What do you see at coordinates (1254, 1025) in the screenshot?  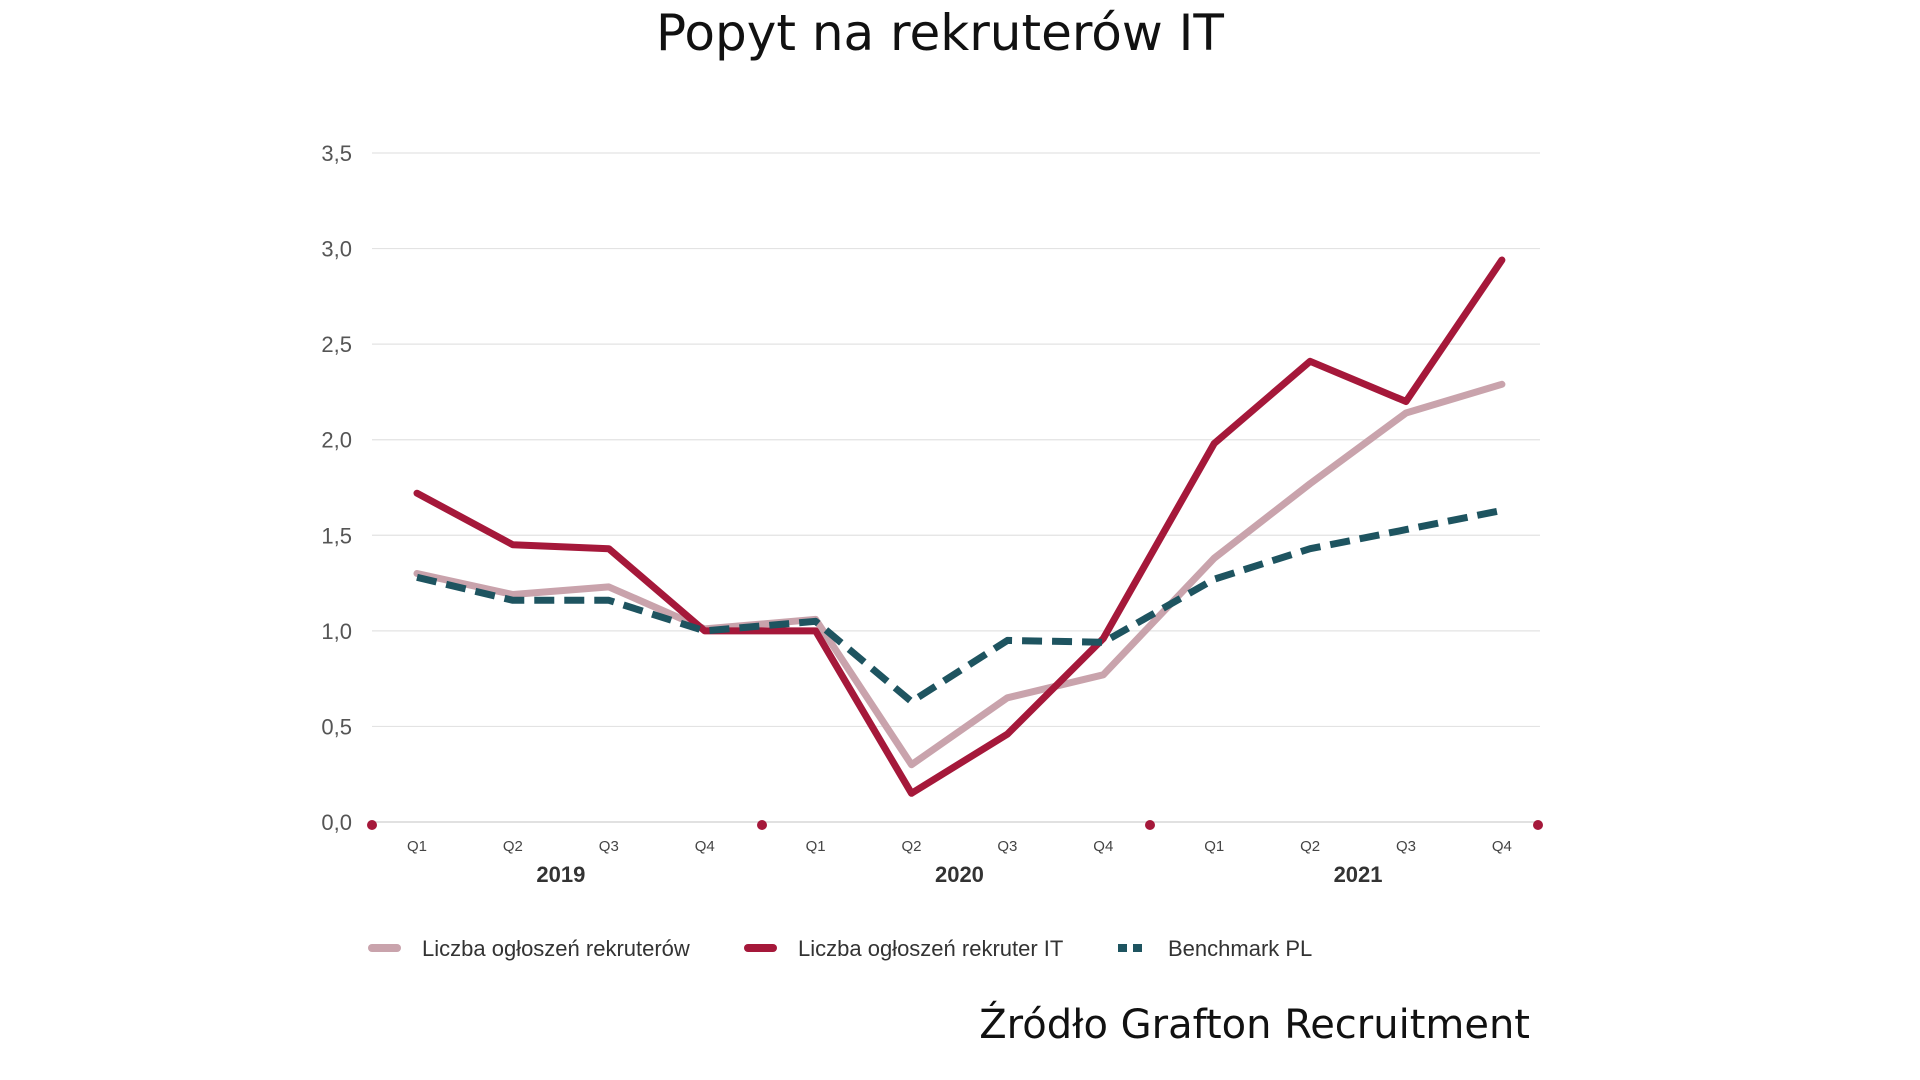 I see `source-note: Źródło Grafton Recruitment` at bounding box center [1254, 1025].